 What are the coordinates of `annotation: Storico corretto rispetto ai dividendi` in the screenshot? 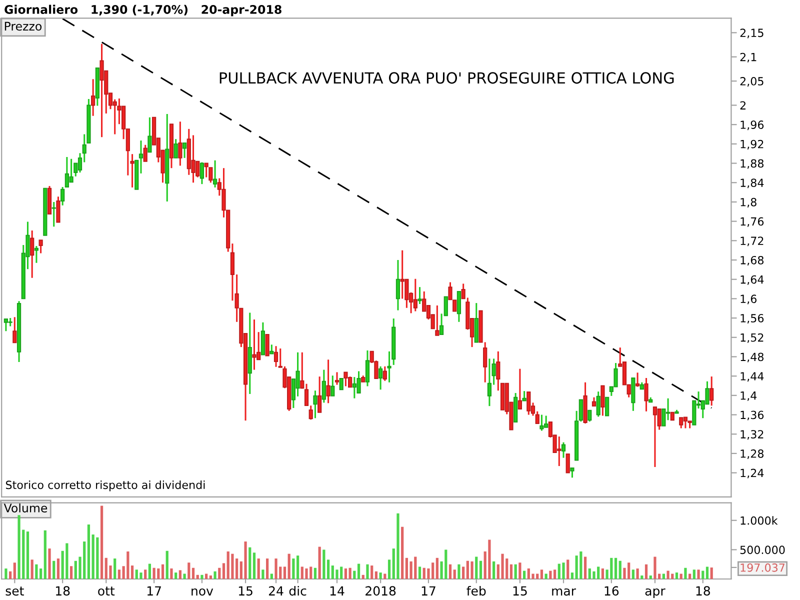 It's located at (105, 486).